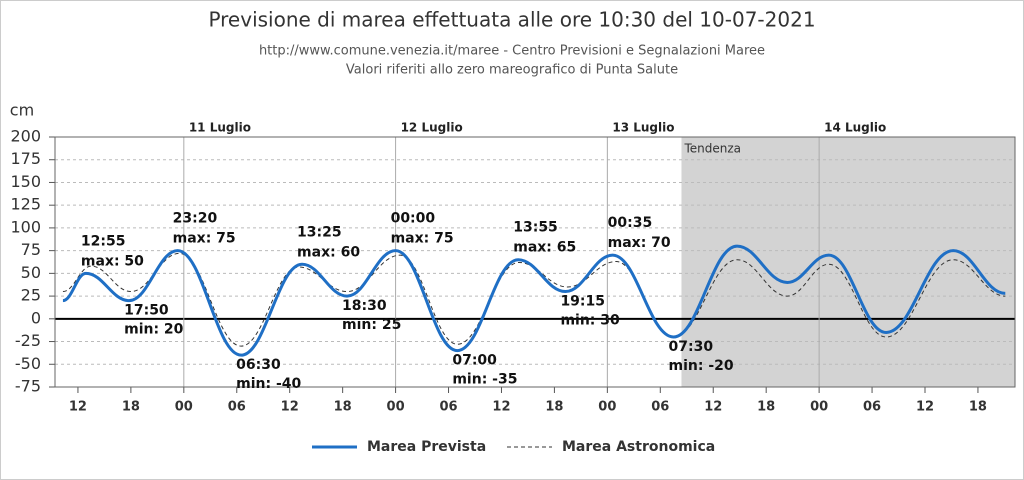 The image size is (1024, 480). What do you see at coordinates (691, 347) in the screenshot?
I see `annotation-time: 07:30` at bounding box center [691, 347].